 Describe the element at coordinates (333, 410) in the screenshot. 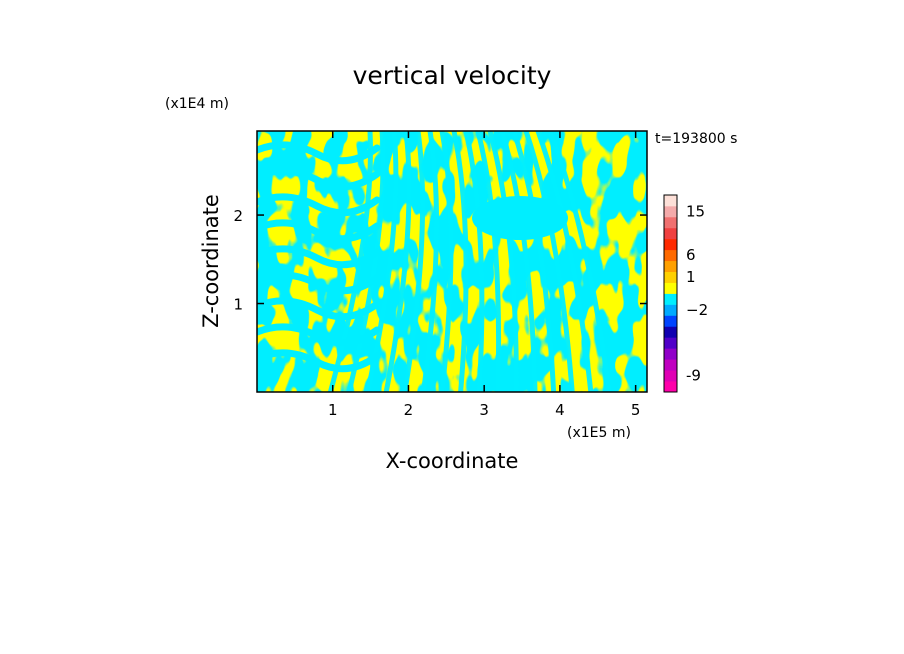

I see `x-tick-label: 1` at that location.